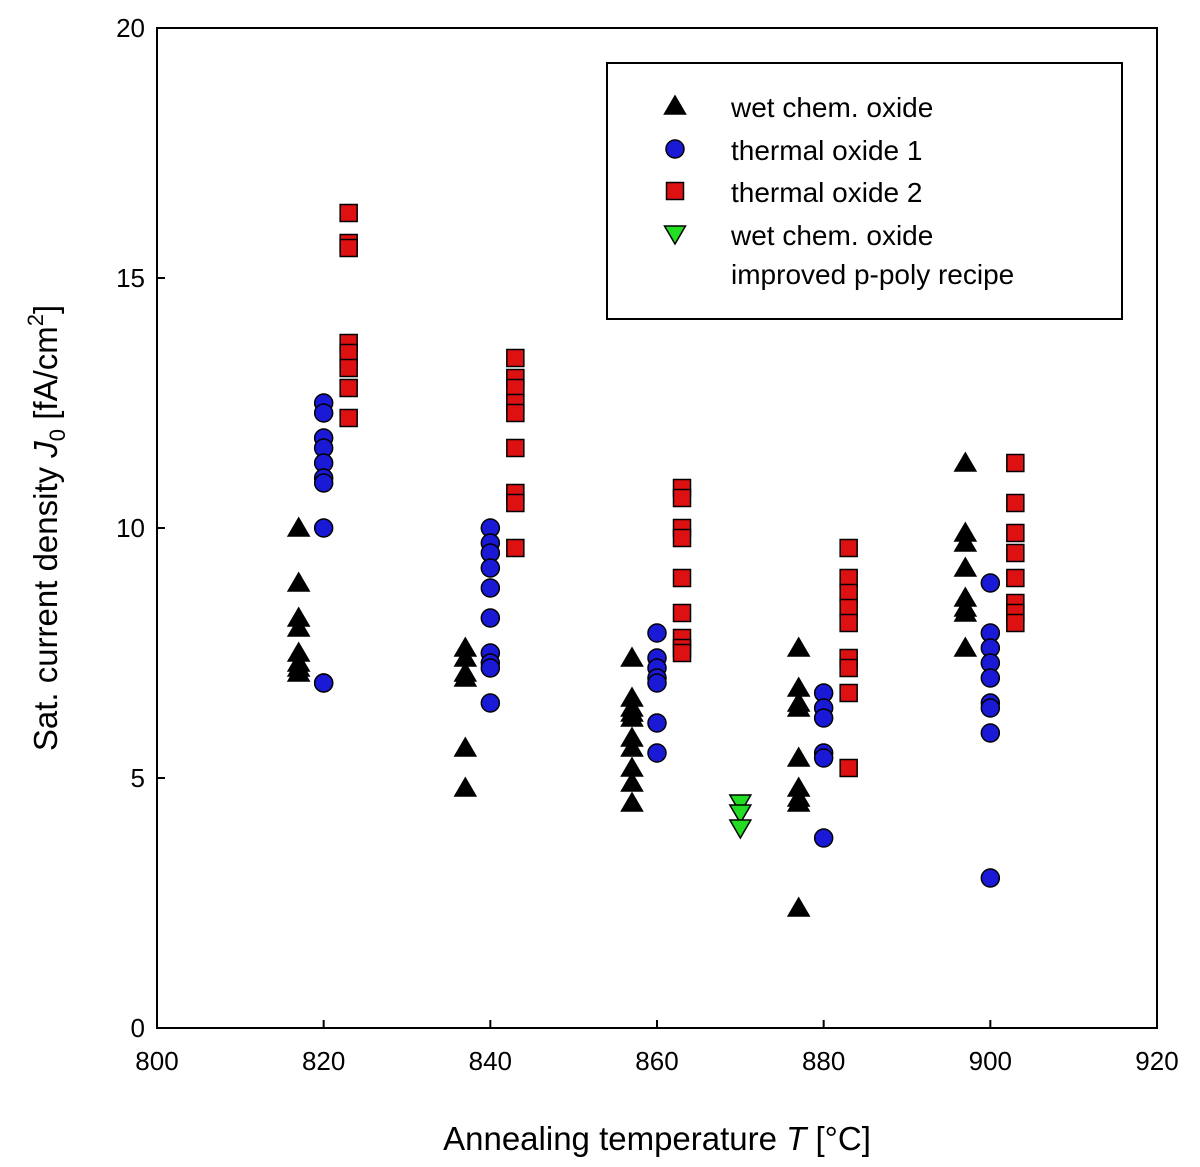  Describe the element at coordinates (872, 274) in the screenshot. I see `legend-label-improved-recipe: improved p-poly recipe` at that location.